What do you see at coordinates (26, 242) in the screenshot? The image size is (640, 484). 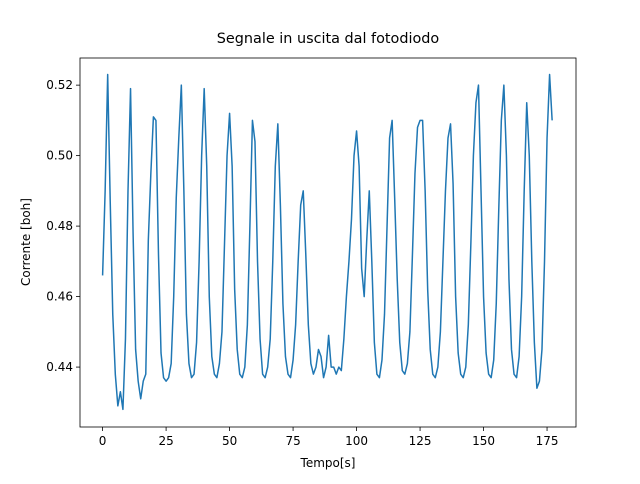 I see `y-axis-label: Corrente [boh]` at bounding box center [26, 242].